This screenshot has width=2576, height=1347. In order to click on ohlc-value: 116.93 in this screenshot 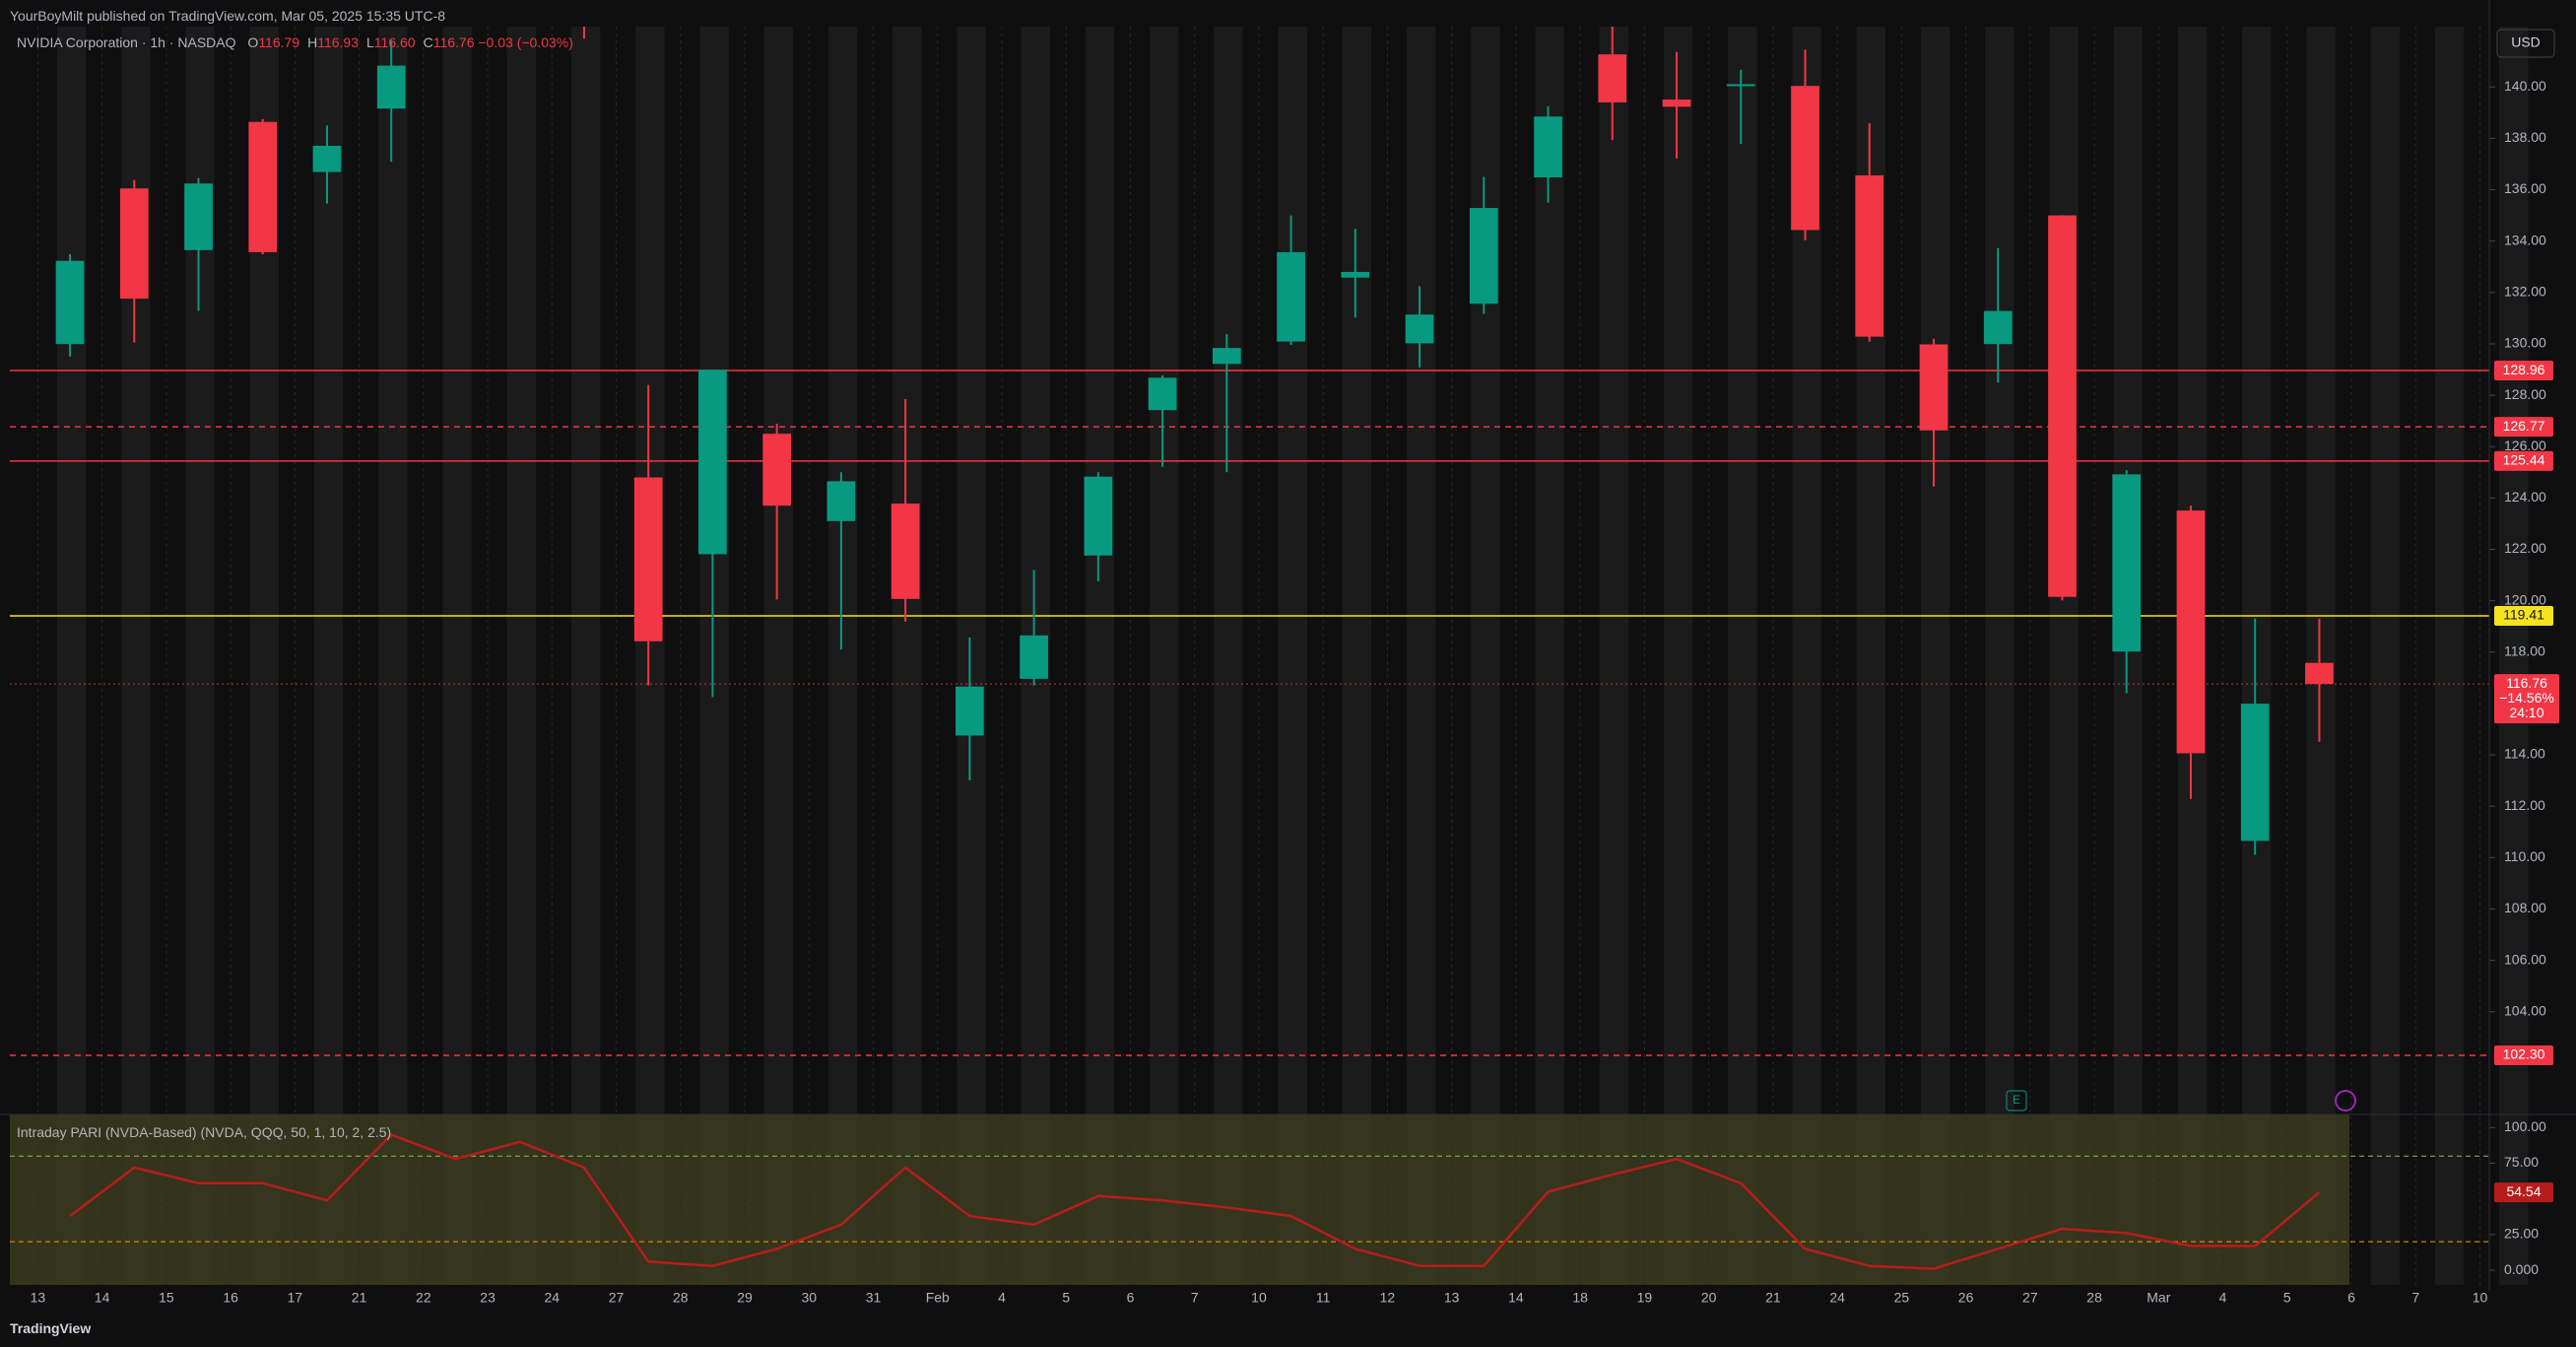, I will do `click(338, 42)`.